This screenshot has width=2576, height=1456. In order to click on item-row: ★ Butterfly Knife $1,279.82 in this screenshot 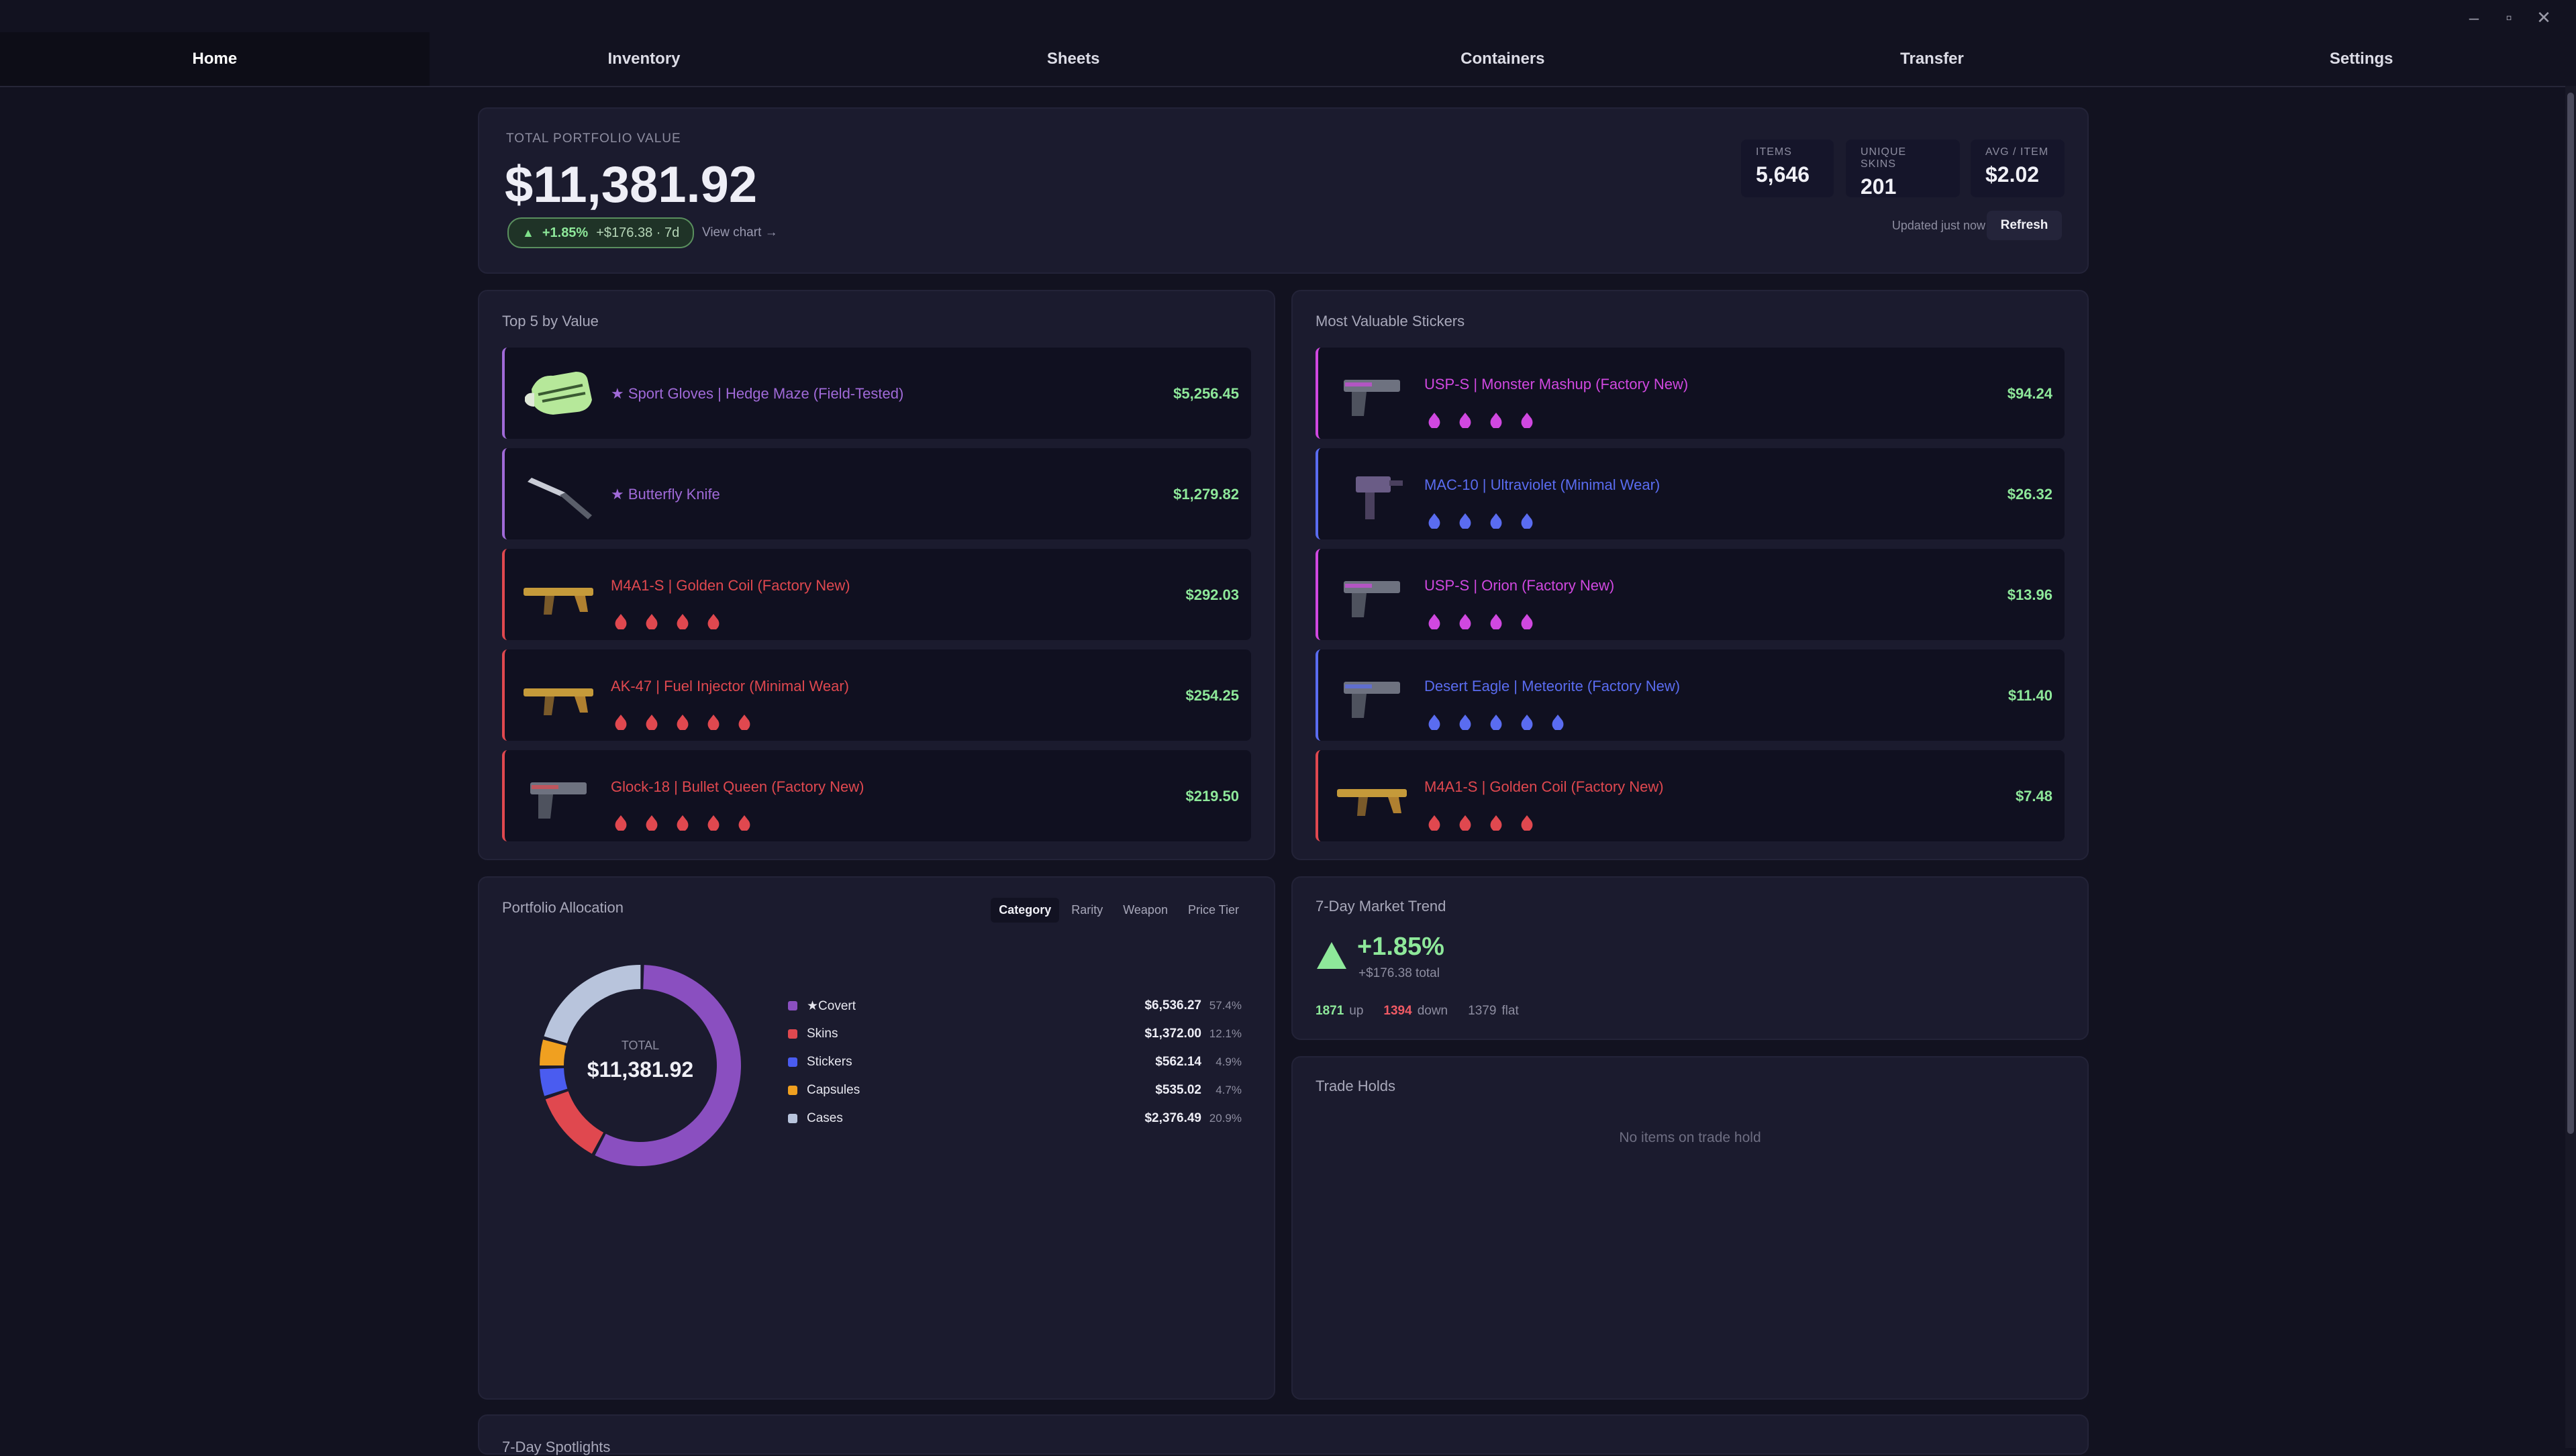, I will do `click(876, 494)`.